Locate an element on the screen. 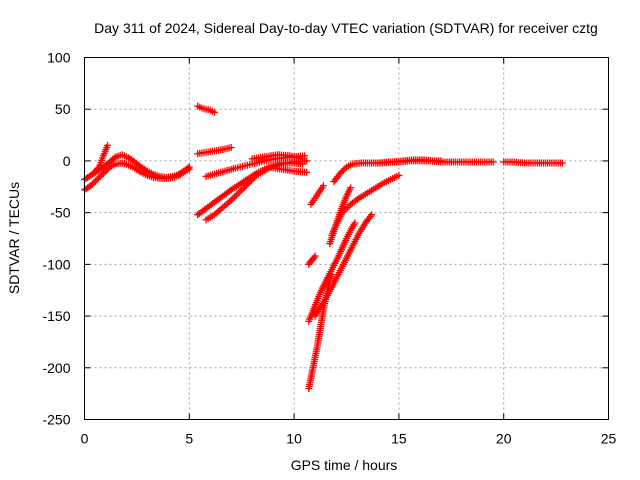  y-tick-label: -200 is located at coordinates (56, 368).